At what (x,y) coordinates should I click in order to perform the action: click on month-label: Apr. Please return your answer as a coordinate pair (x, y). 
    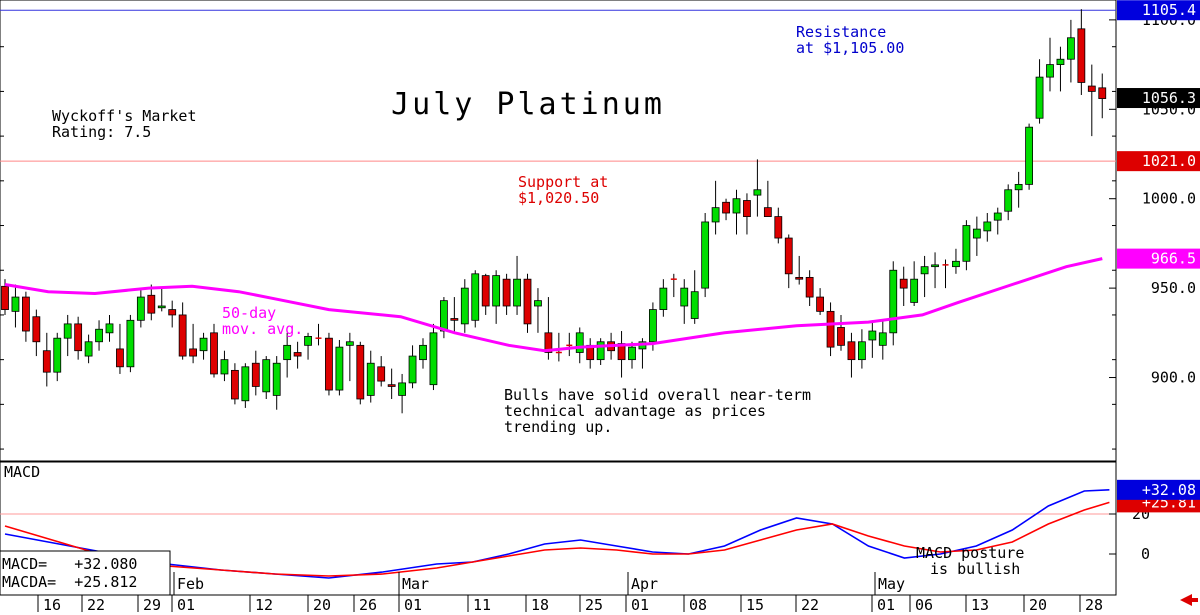
    Looking at the image, I should click on (644, 584).